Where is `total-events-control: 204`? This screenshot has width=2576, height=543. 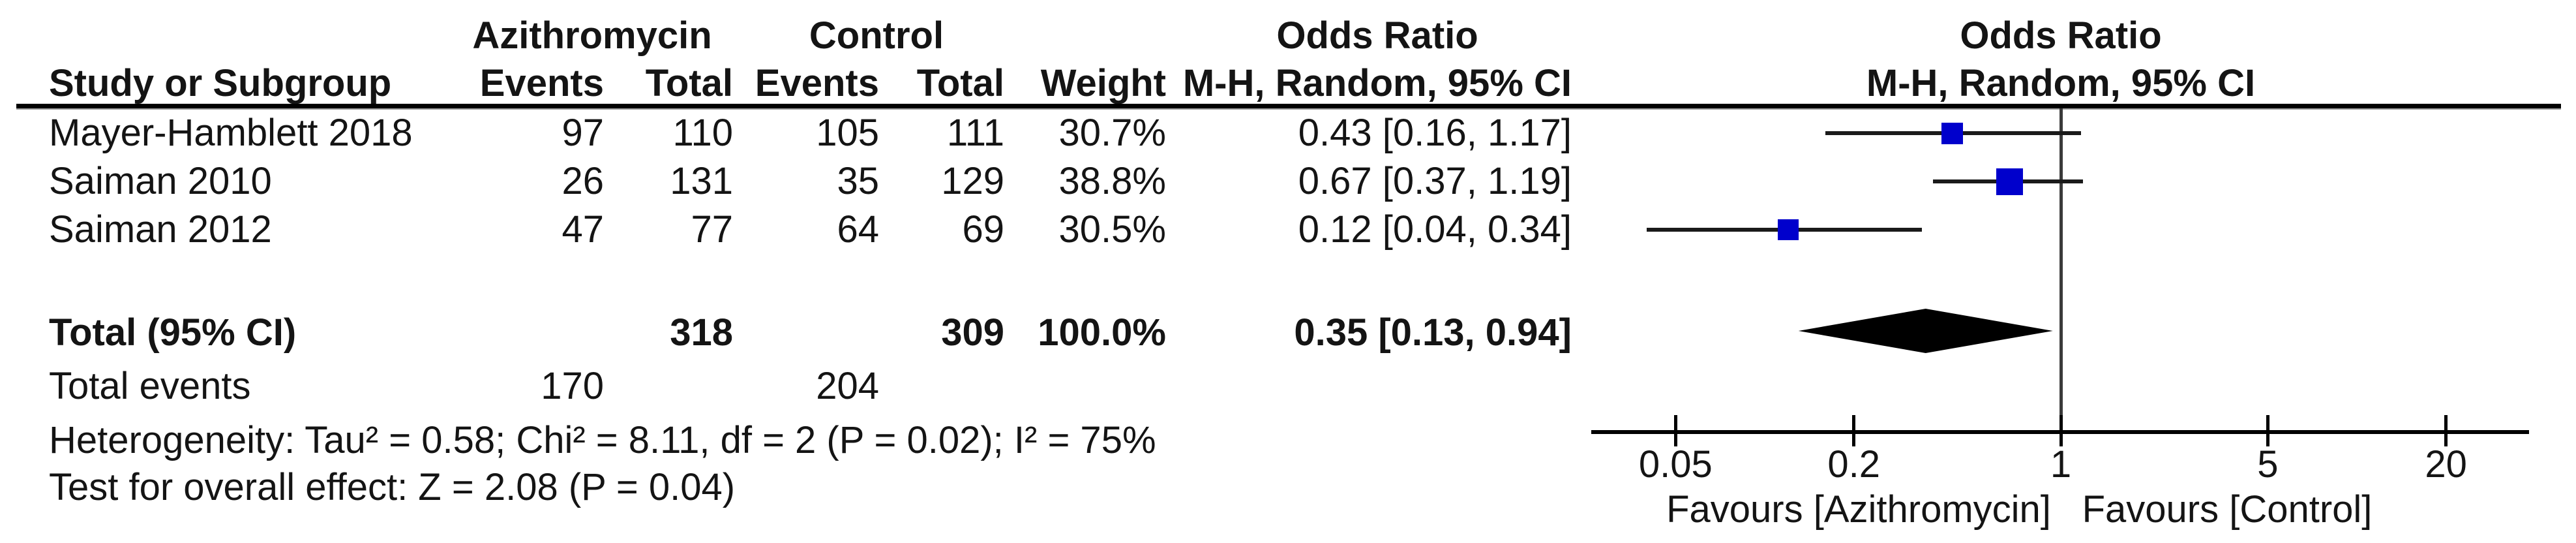
total-events-control: 204 is located at coordinates (847, 386).